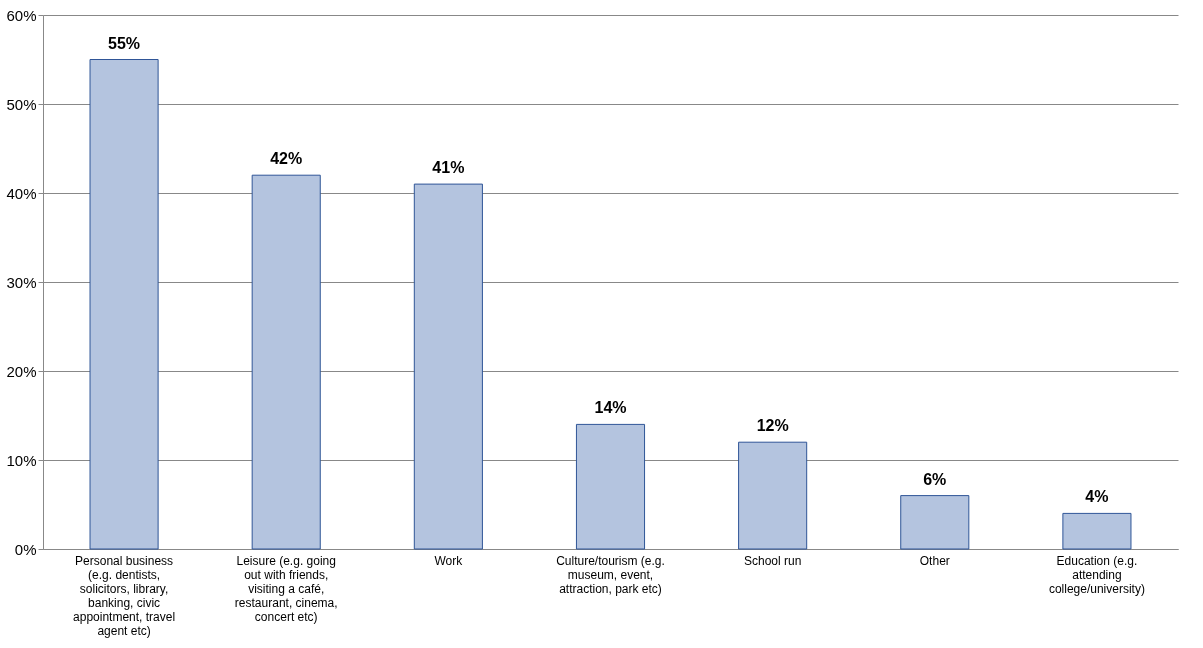  What do you see at coordinates (21, 193) in the screenshot?
I see `y-tick-label: 40%` at bounding box center [21, 193].